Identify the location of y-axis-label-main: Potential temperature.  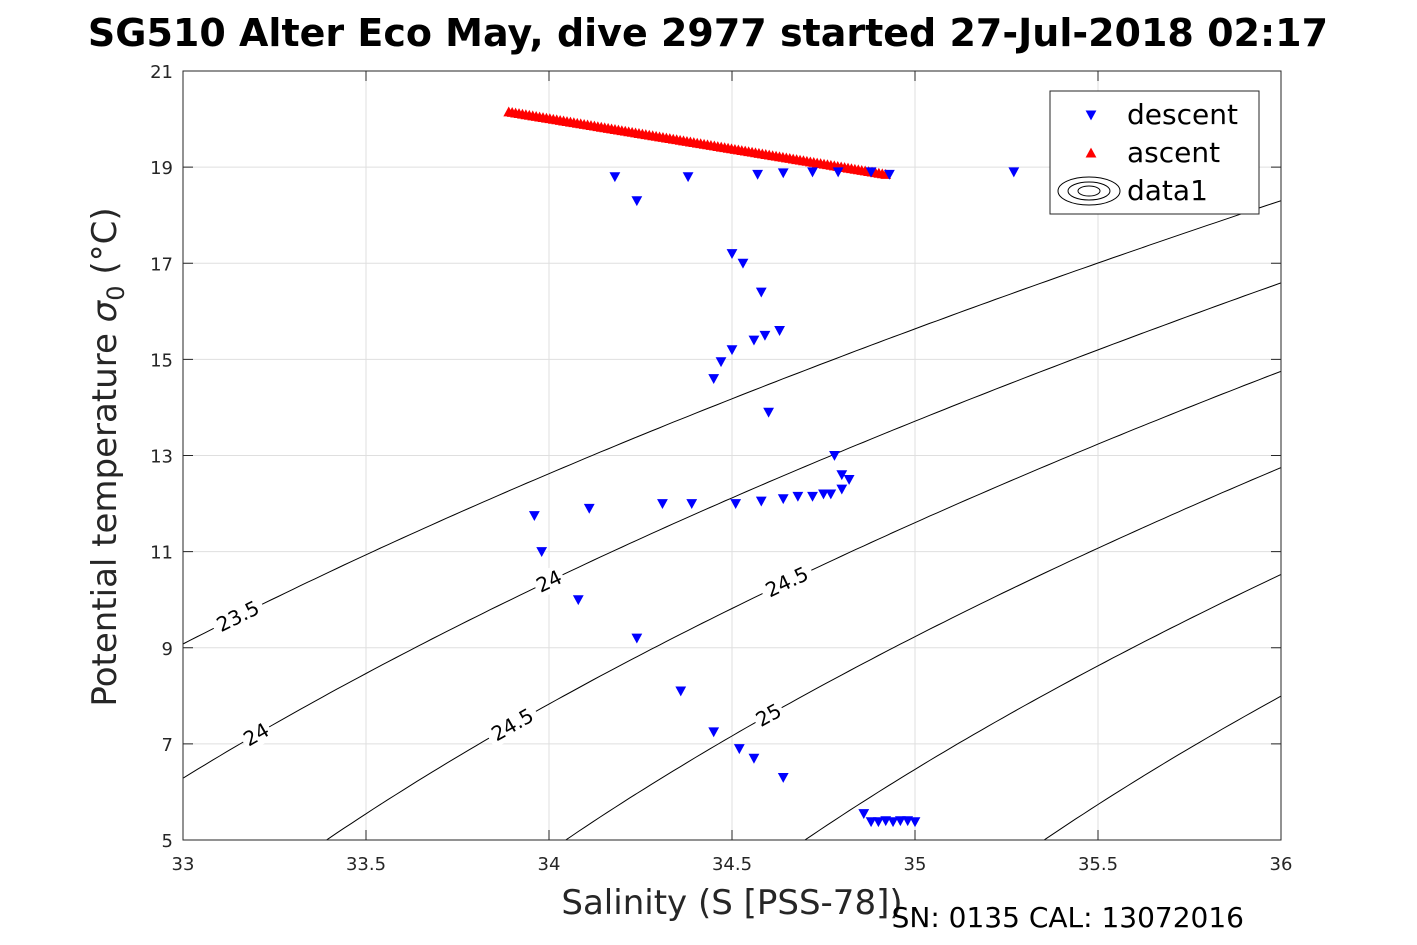
(105, 514).